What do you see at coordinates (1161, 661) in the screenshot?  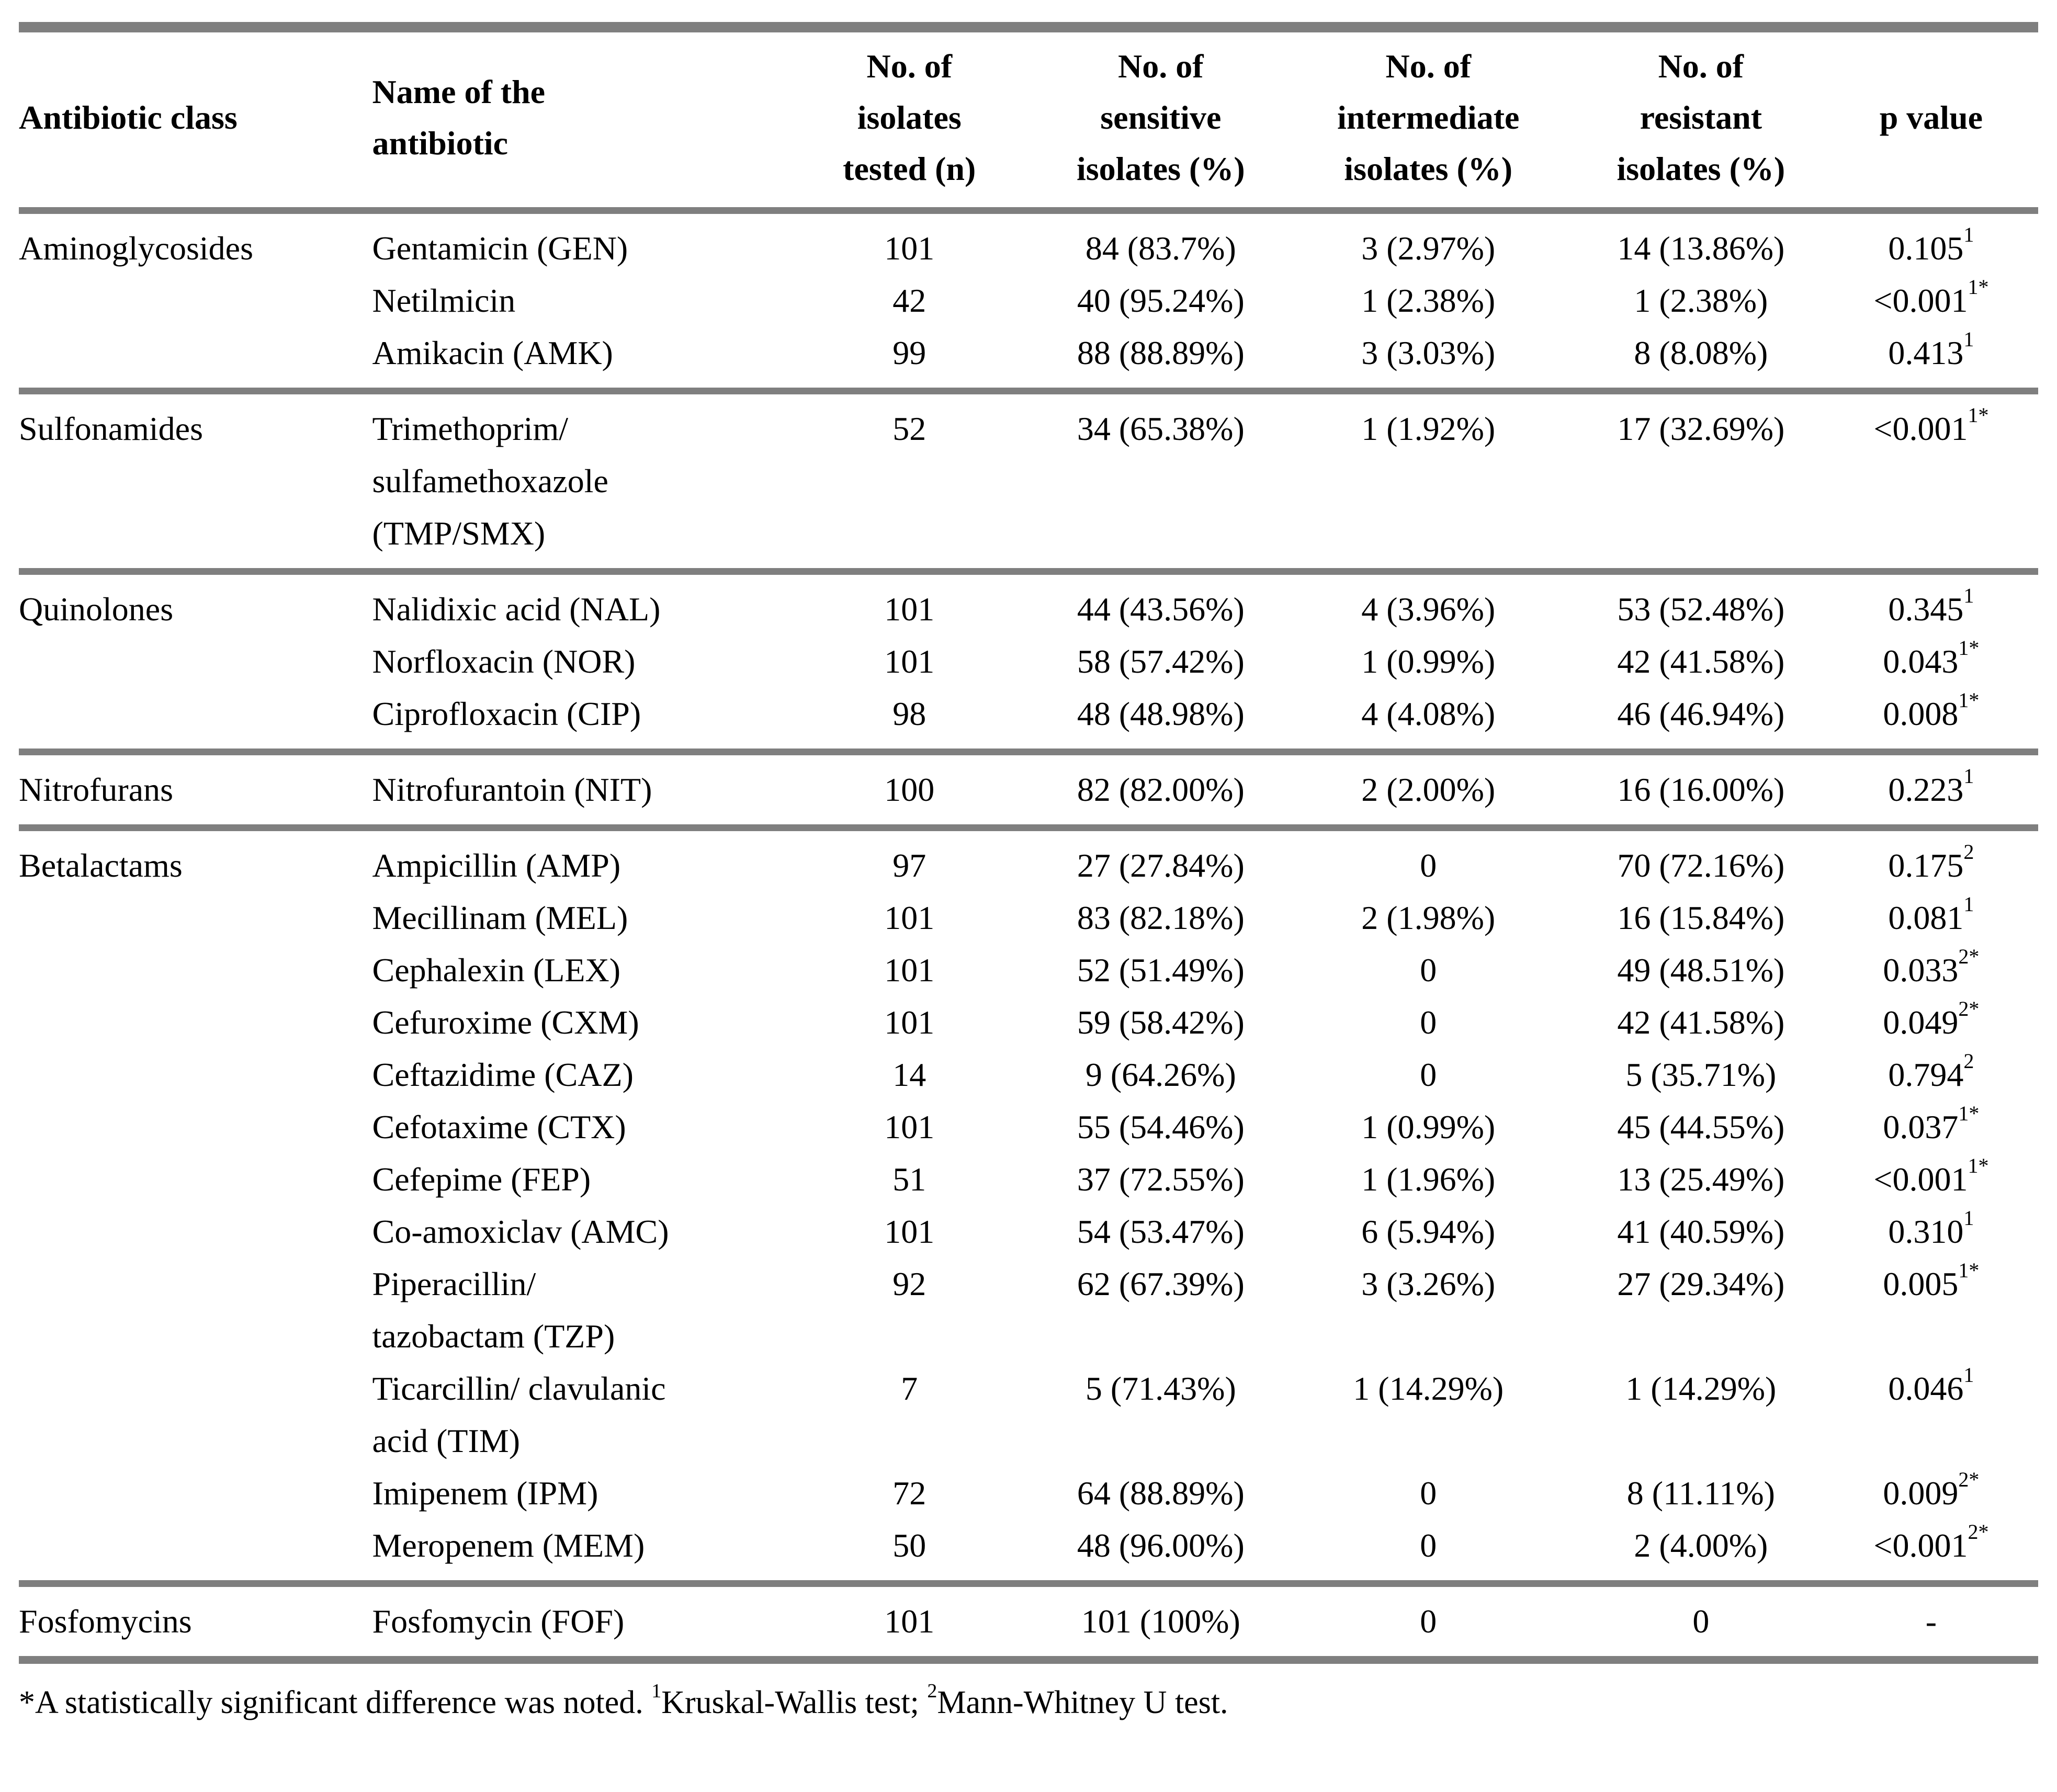 I see `sensitive-isolates-cell: 58 (57.42%)` at bounding box center [1161, 661].